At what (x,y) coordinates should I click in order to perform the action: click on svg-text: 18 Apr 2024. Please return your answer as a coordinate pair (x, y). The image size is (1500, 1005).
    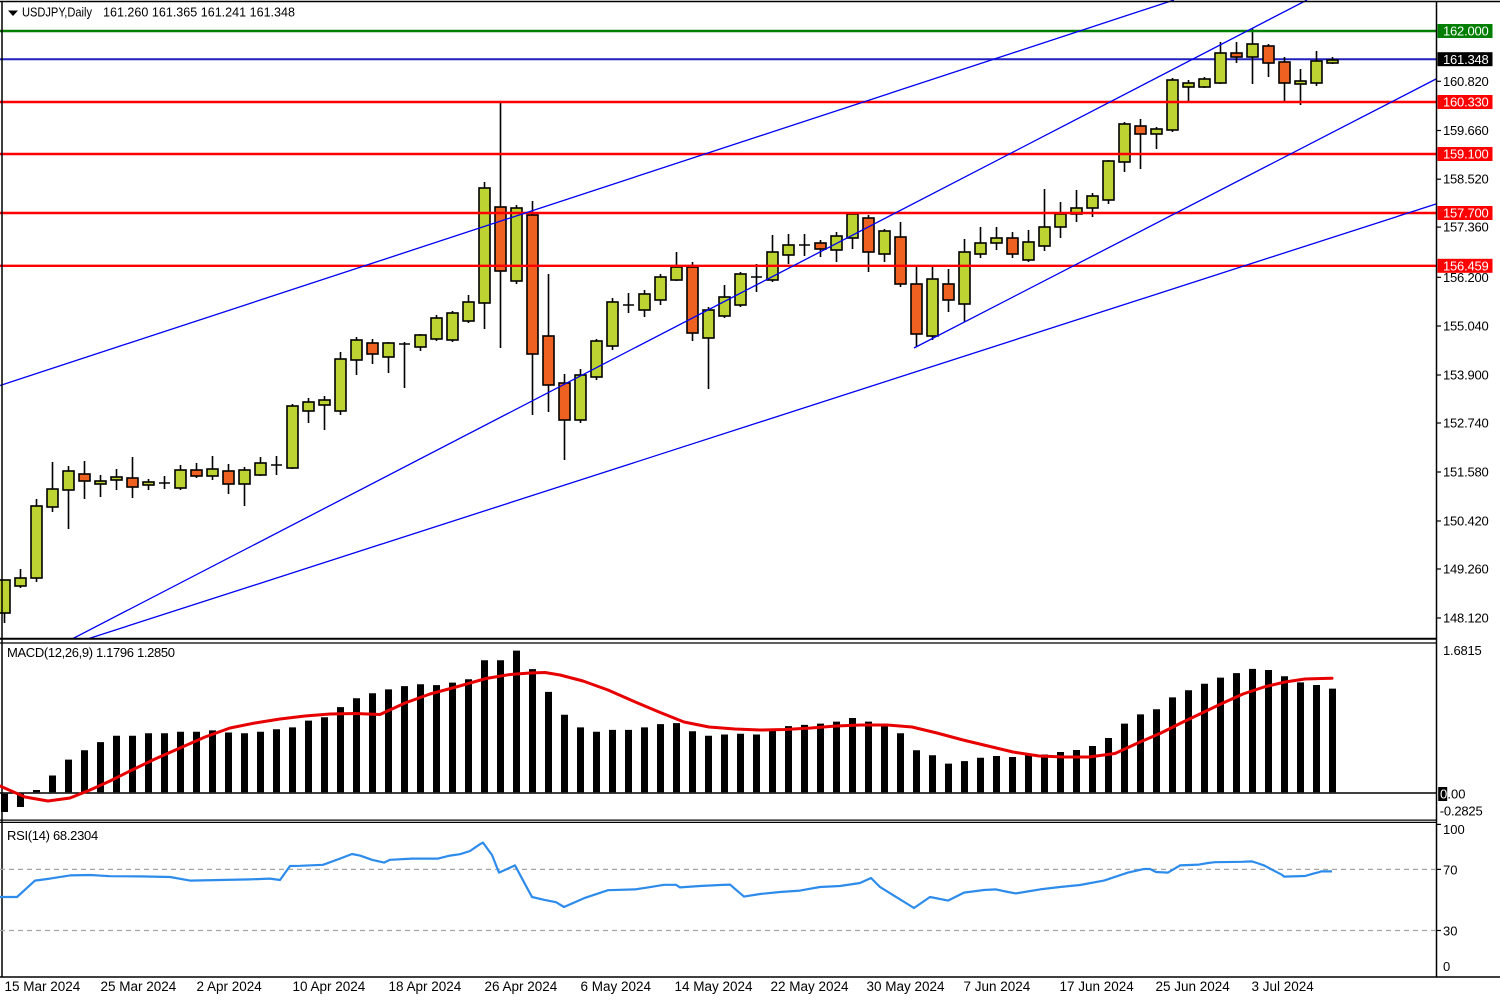
    Looking at the image, I should click on (425, 986).